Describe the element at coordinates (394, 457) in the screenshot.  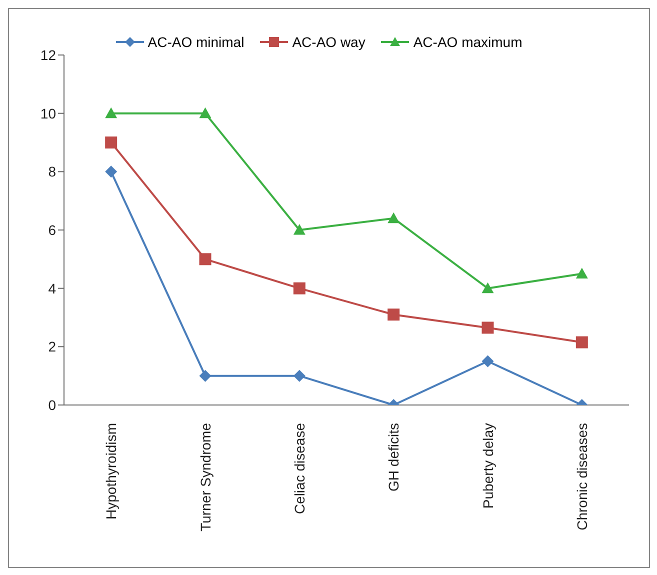
I see `x-tick-label: GH deficits` at that location.